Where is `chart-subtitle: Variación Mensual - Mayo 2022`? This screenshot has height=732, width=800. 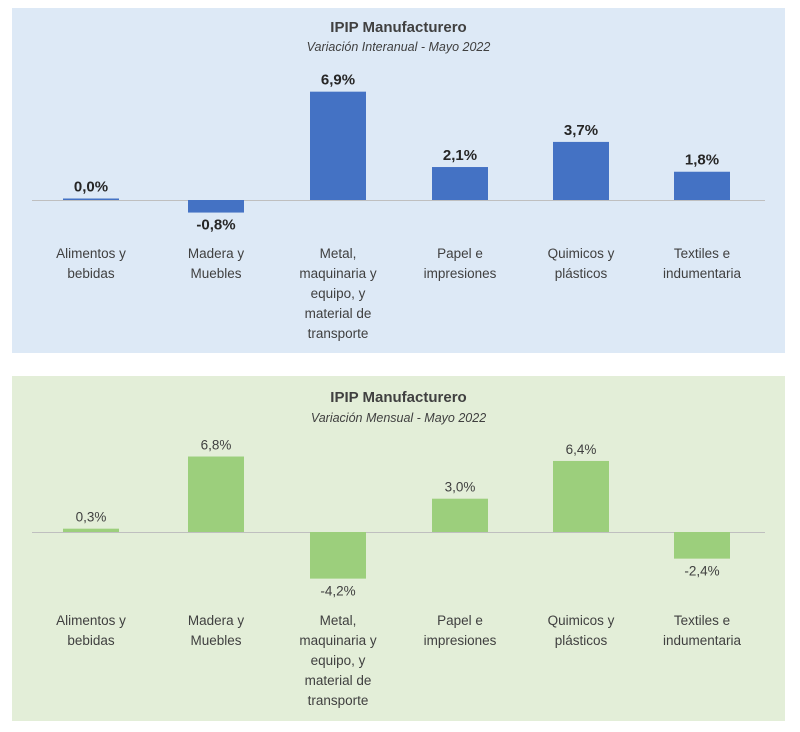
chart-subtitle: Variación Mensual - Mayo 2022 is located at coordinates (398, 418).